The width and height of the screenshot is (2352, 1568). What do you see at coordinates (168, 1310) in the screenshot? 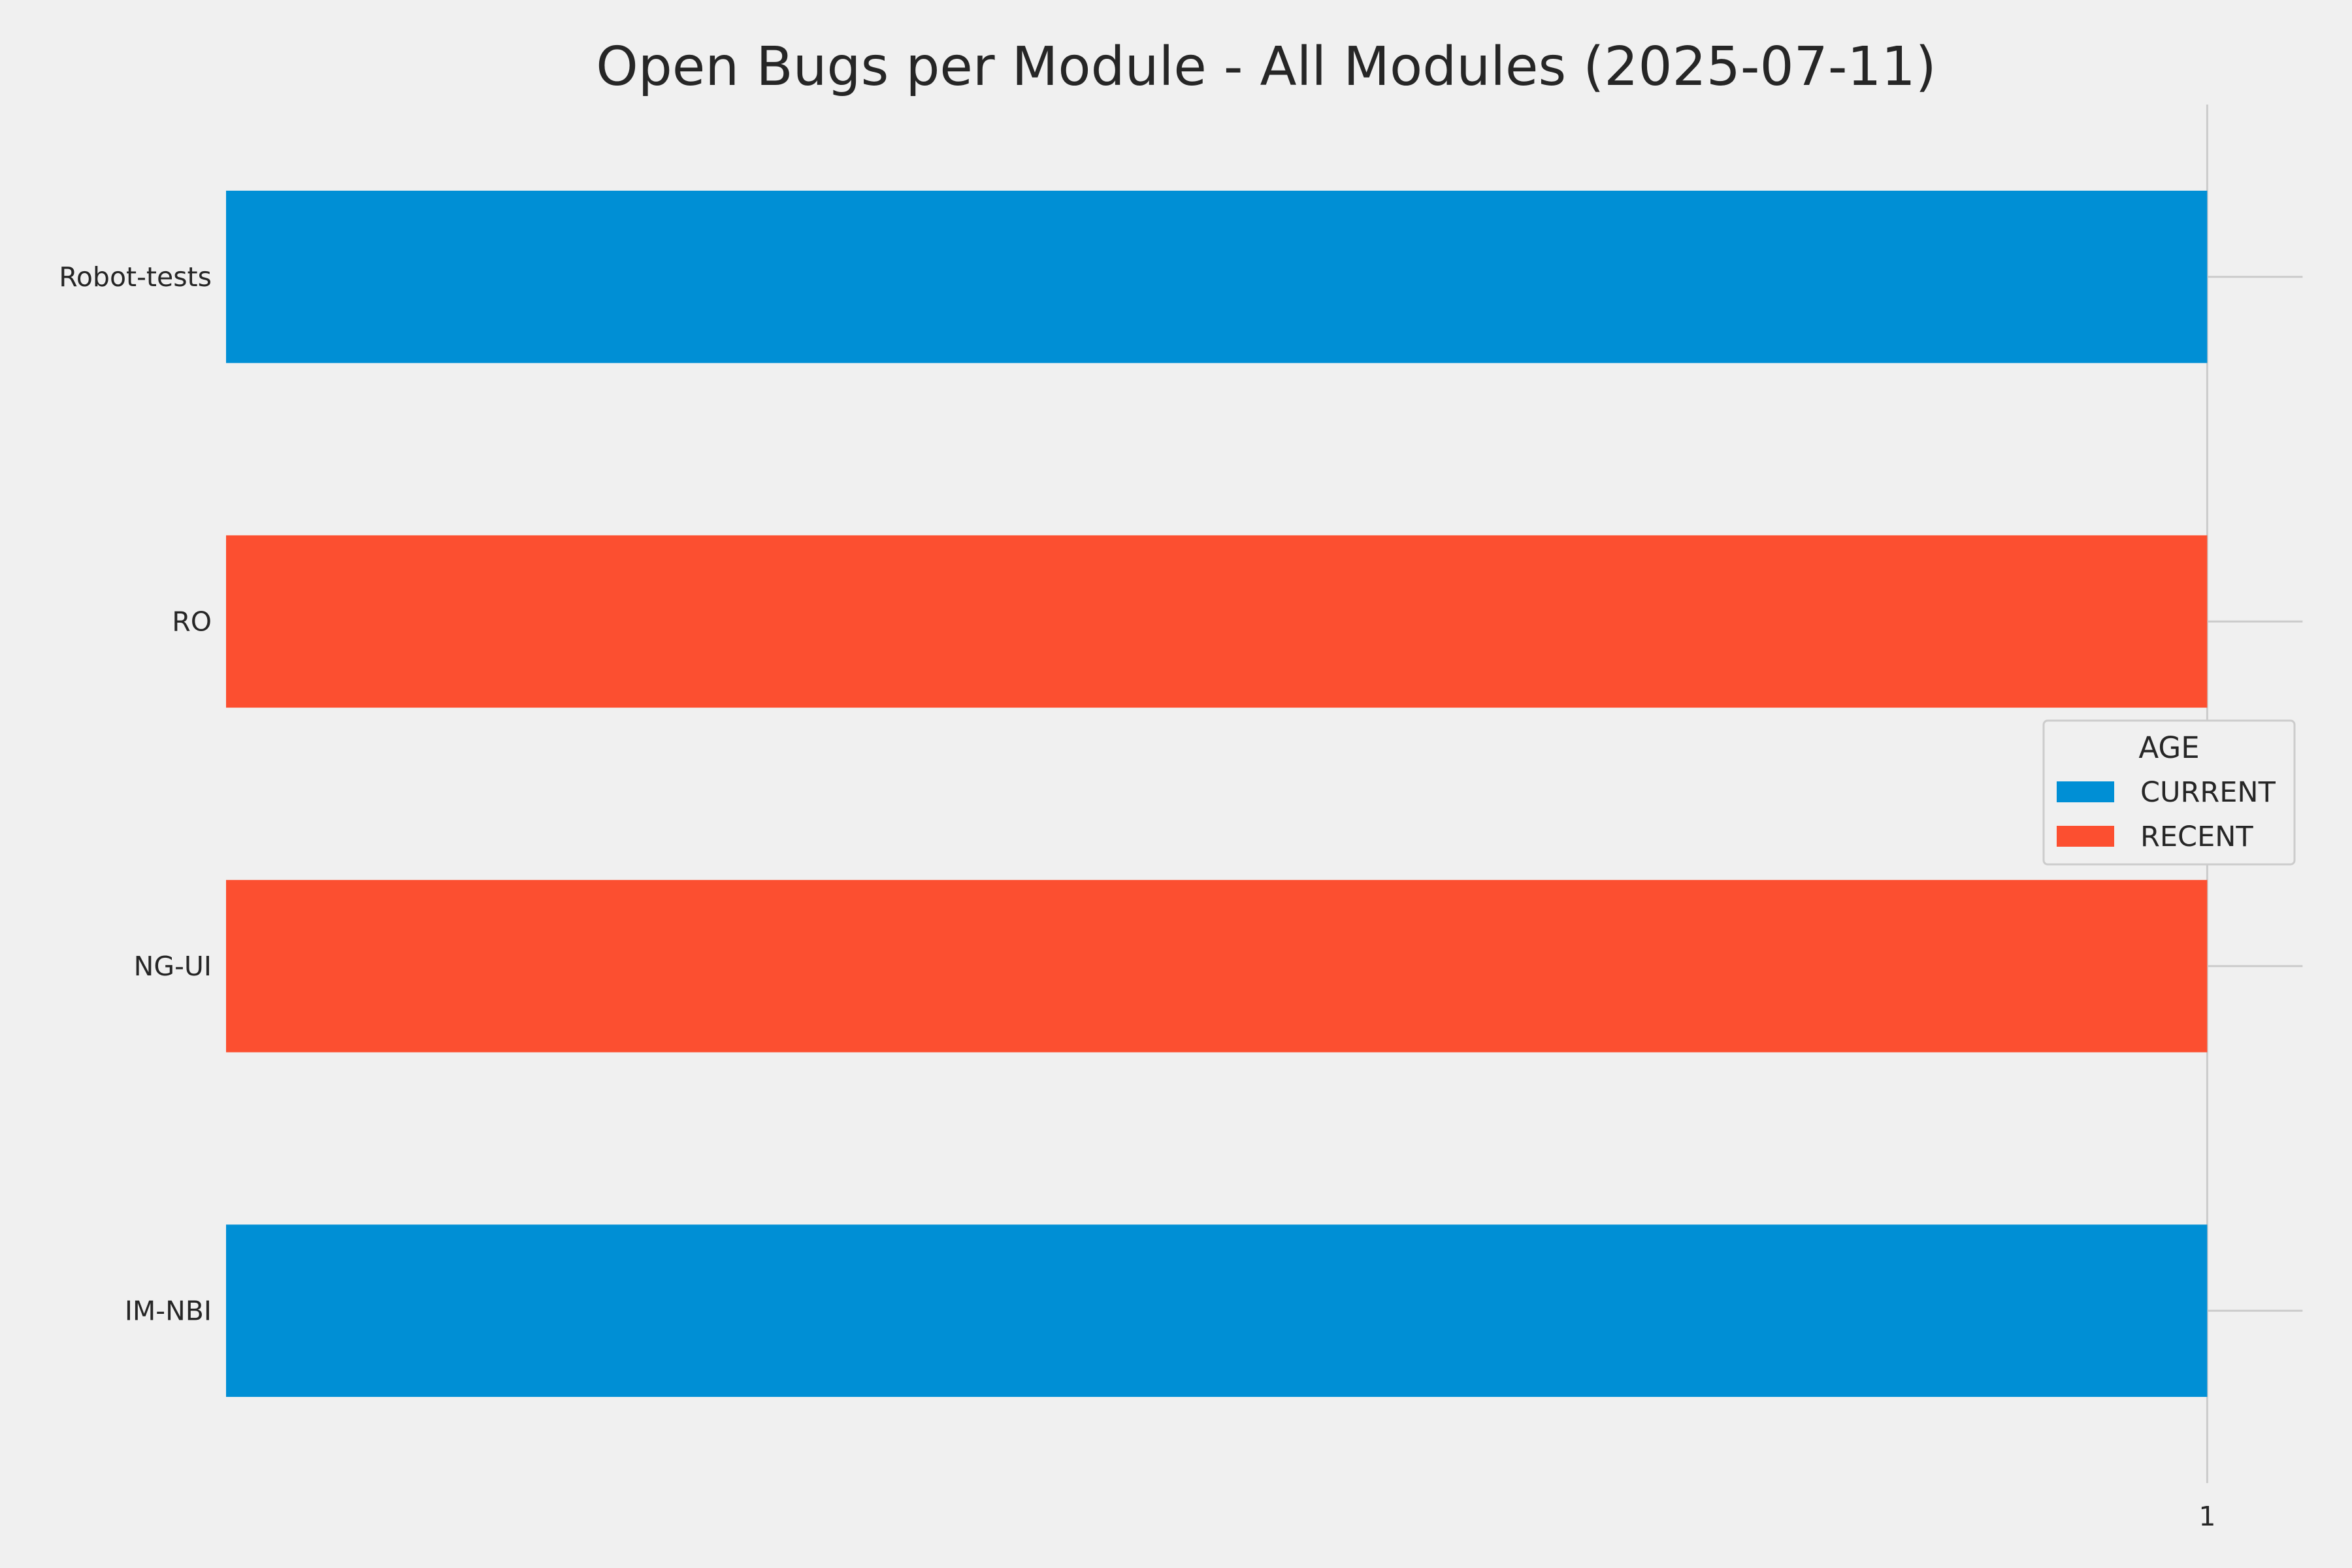
I see `y-tick-label: IM-NBI` at bounding box center [168, 1310].